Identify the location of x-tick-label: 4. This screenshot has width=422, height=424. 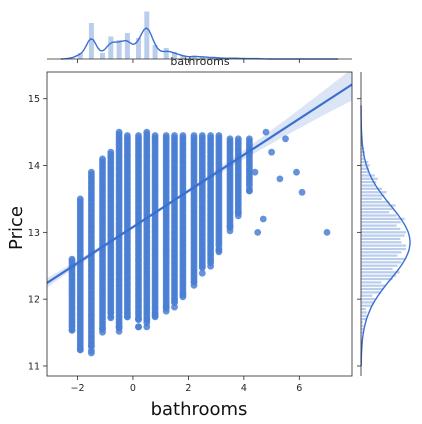
(244, 388).